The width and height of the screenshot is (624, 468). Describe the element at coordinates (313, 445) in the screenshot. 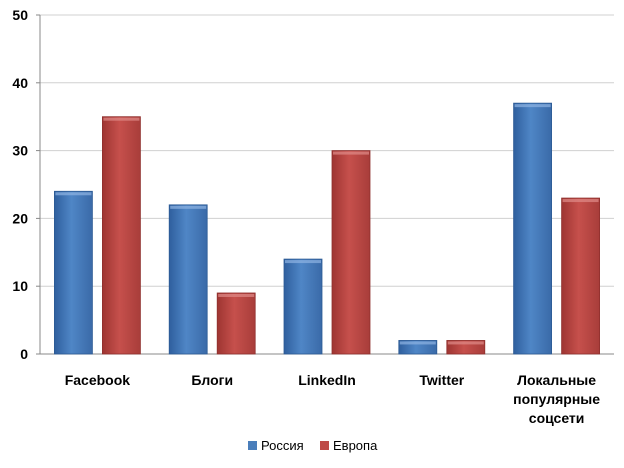

I see `legend: Россия Европа` at that location.